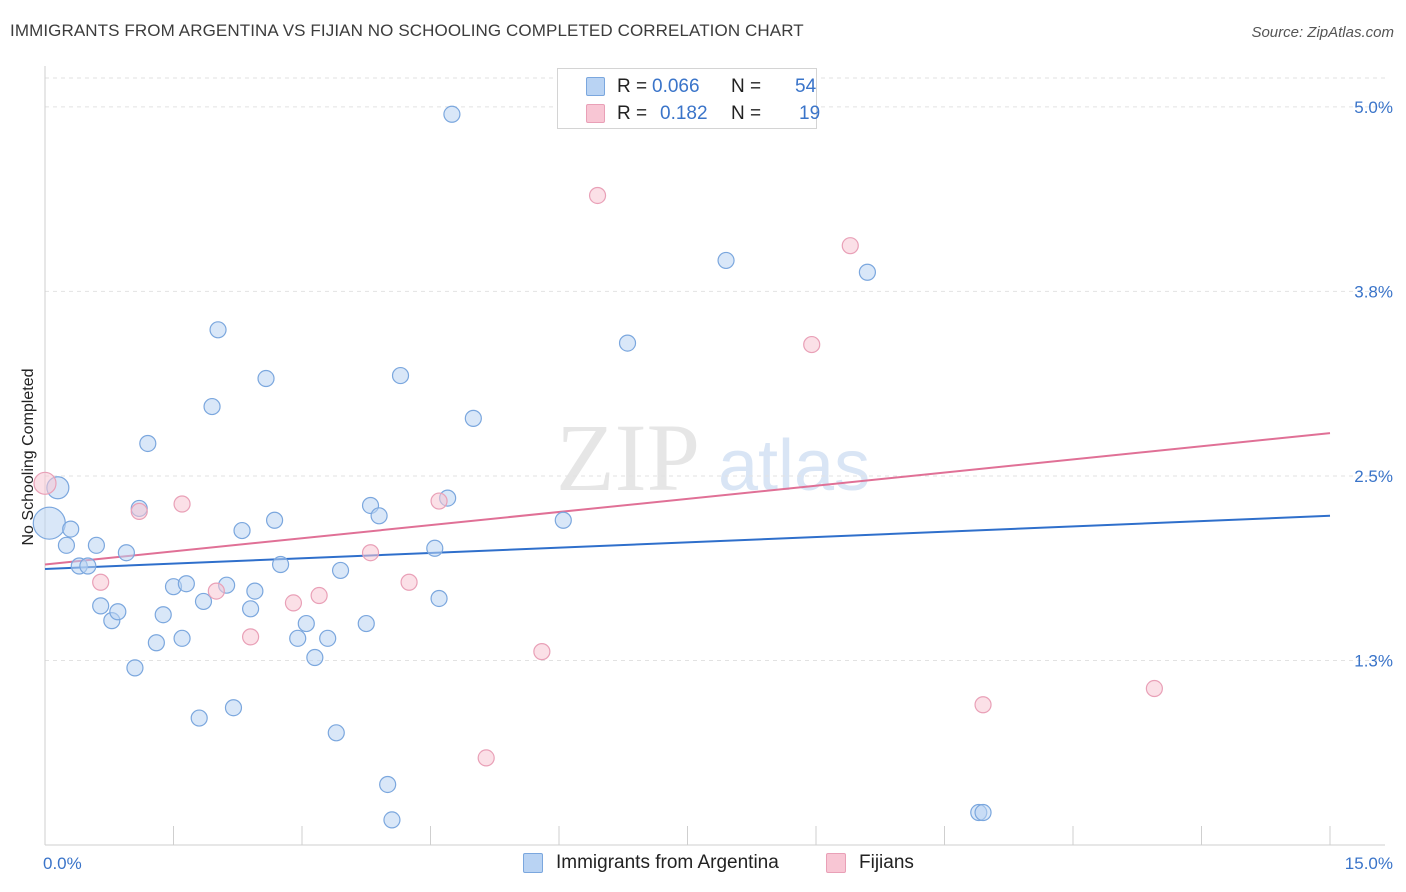 This screenshot has height=892, width=1406. Describe the element at coordinates (676, 86) in the screenshot. I see `legend-r-value: 0.066` at that location.